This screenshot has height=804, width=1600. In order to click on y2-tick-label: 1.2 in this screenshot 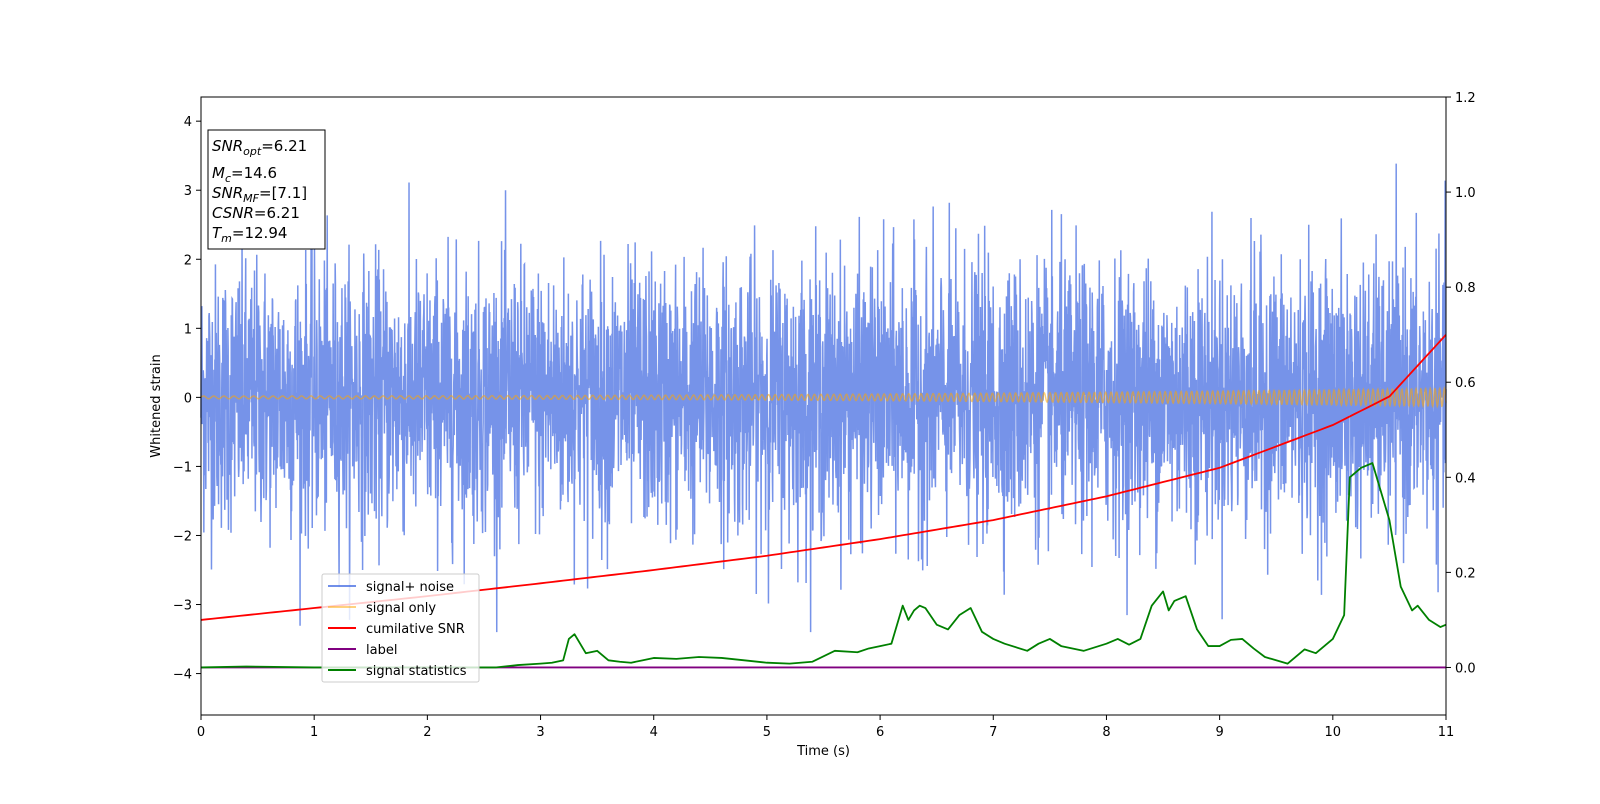, I will do `click(1465, 98)`.